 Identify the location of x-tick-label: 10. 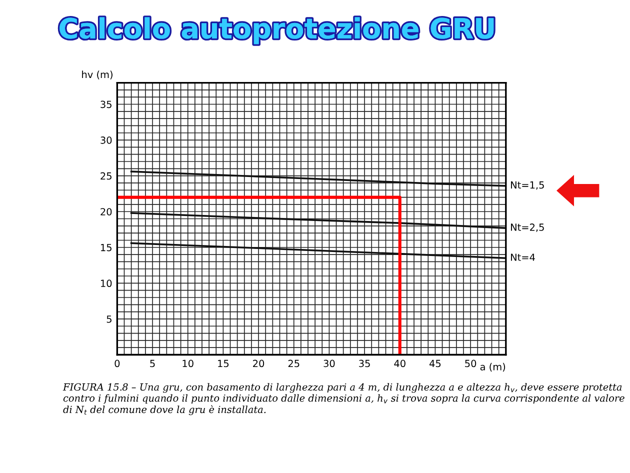
(188, 364).